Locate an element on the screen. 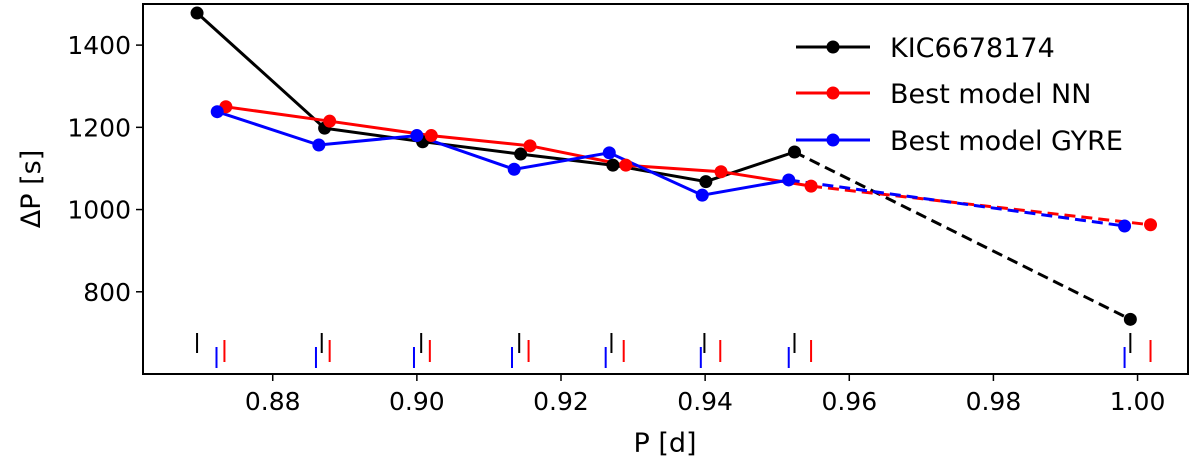 This screenshot has width=1200, height=465. y-tick-label: 1400 is located at coordinates (99, 45).